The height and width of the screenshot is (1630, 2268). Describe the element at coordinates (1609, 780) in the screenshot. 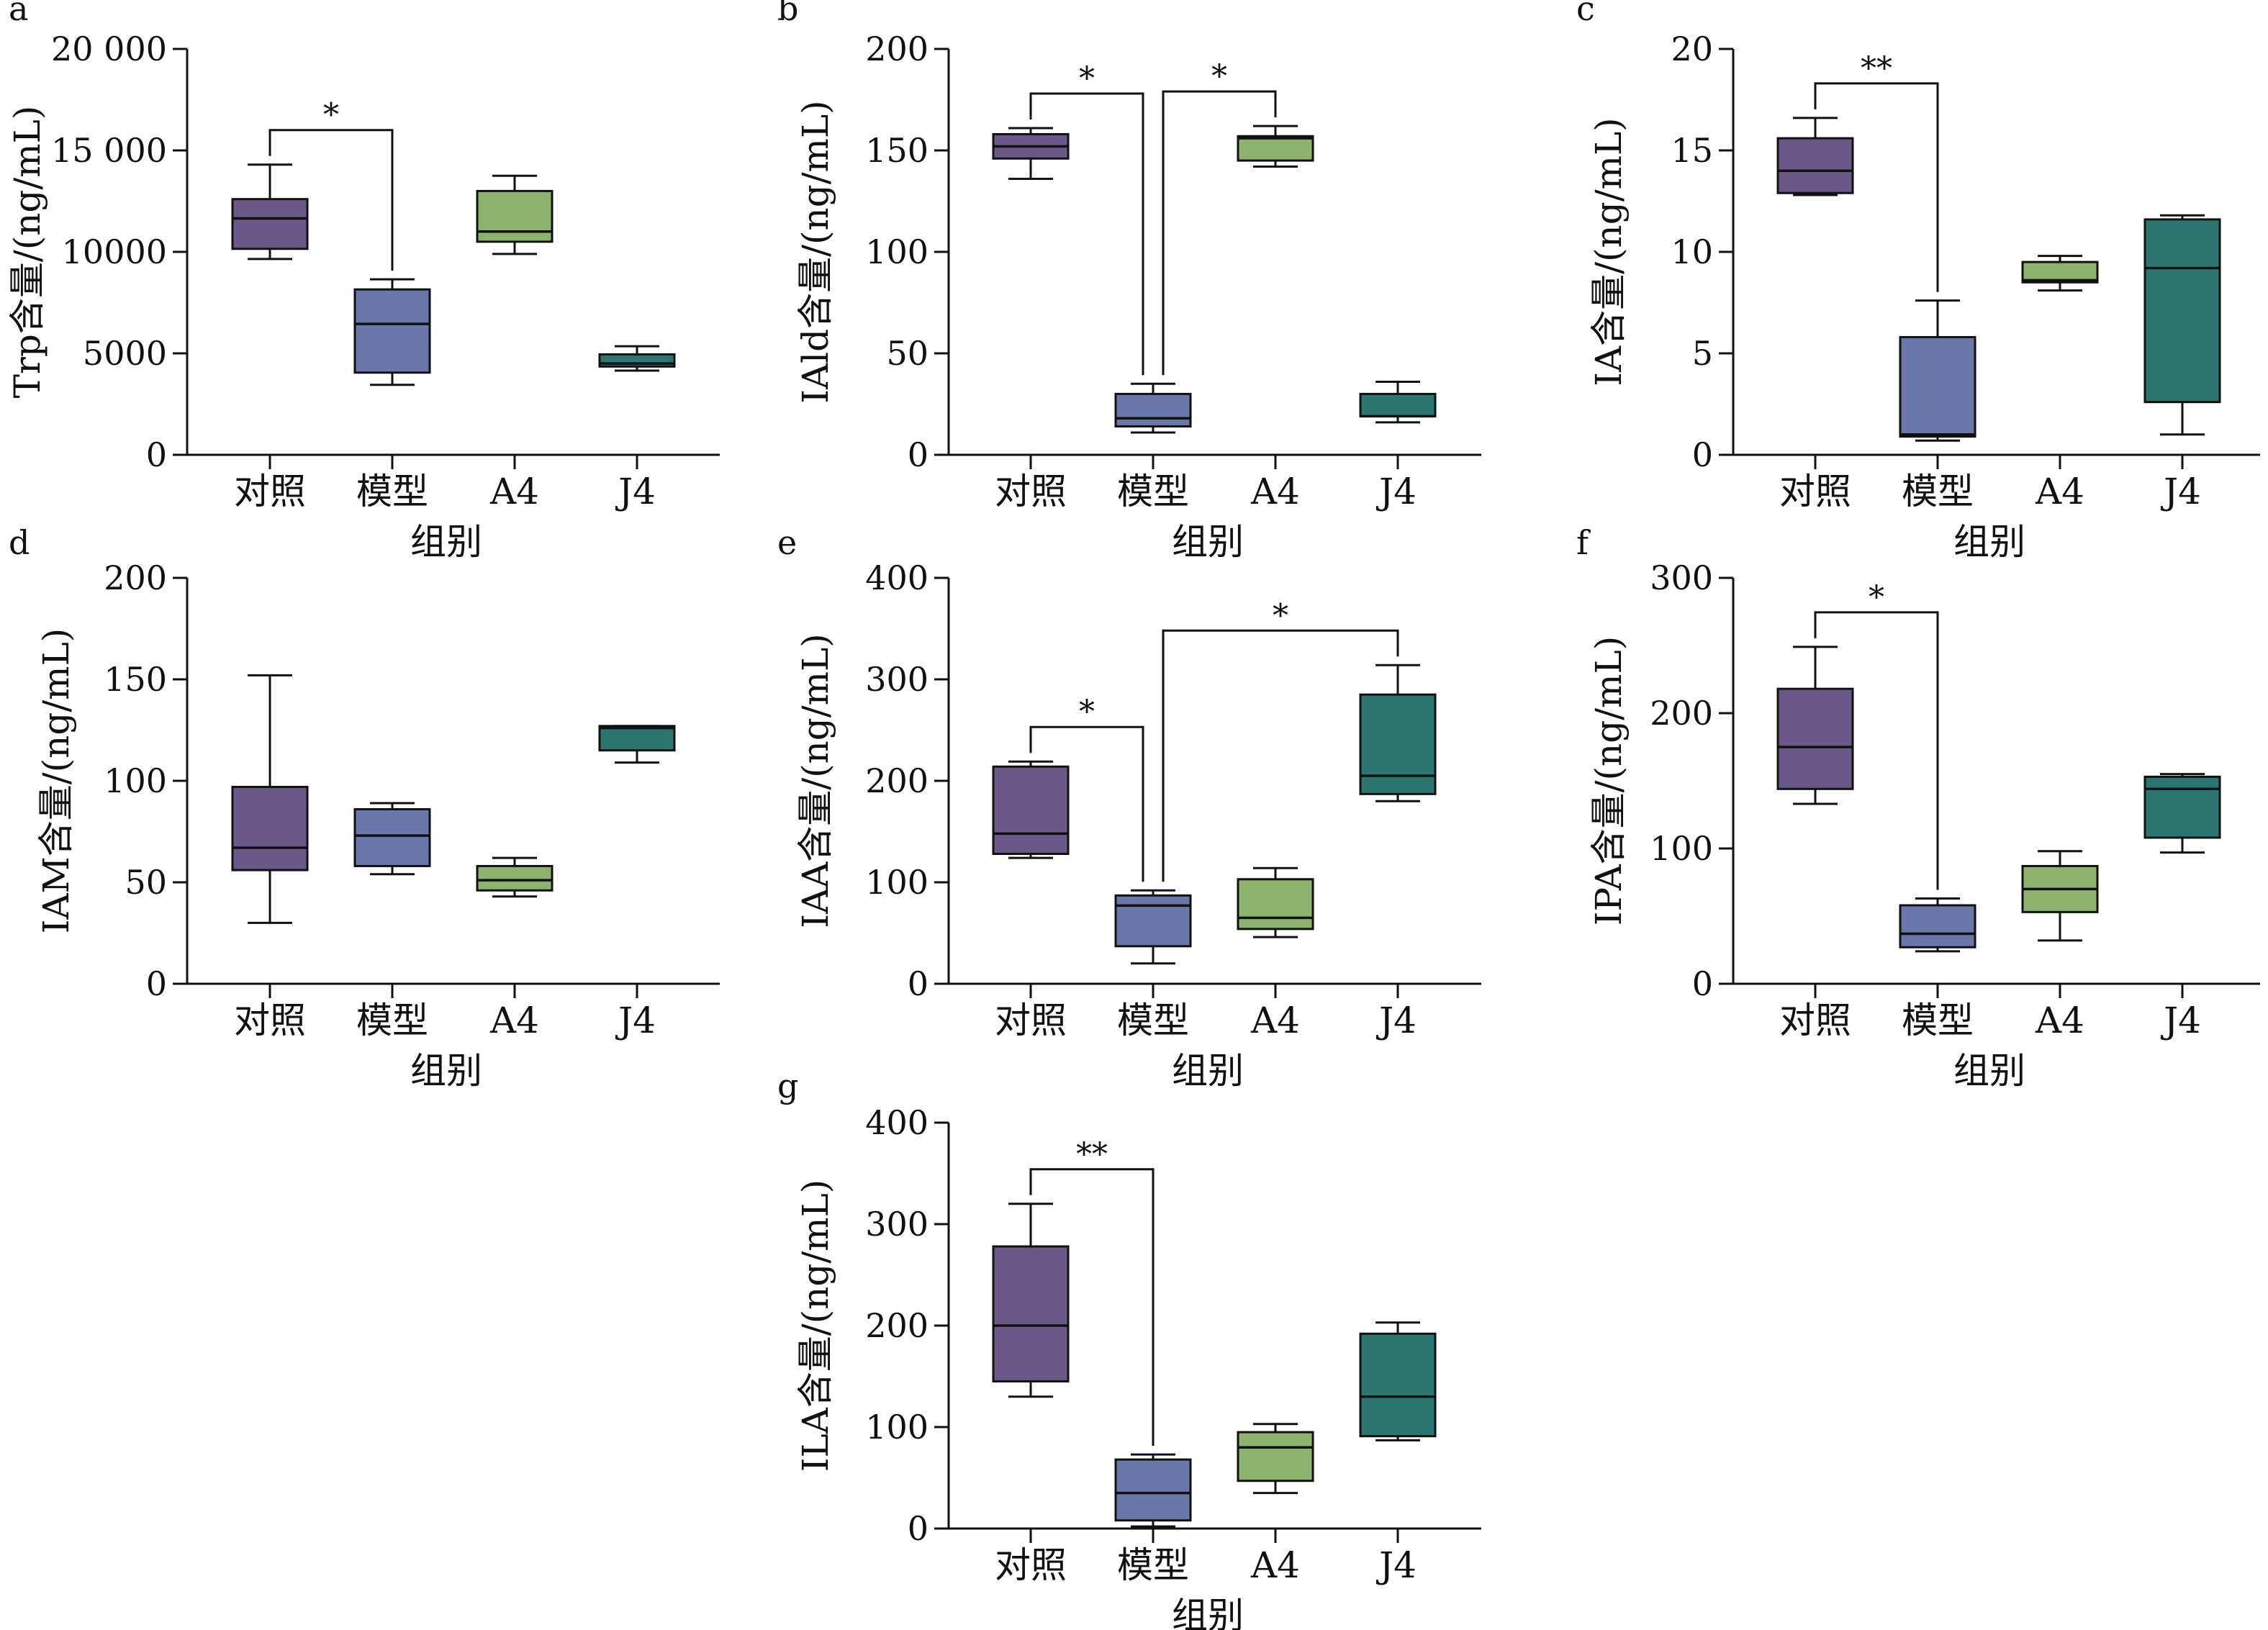

I see `y-axis-label: IPA含量/(ng/mL)` at that location.